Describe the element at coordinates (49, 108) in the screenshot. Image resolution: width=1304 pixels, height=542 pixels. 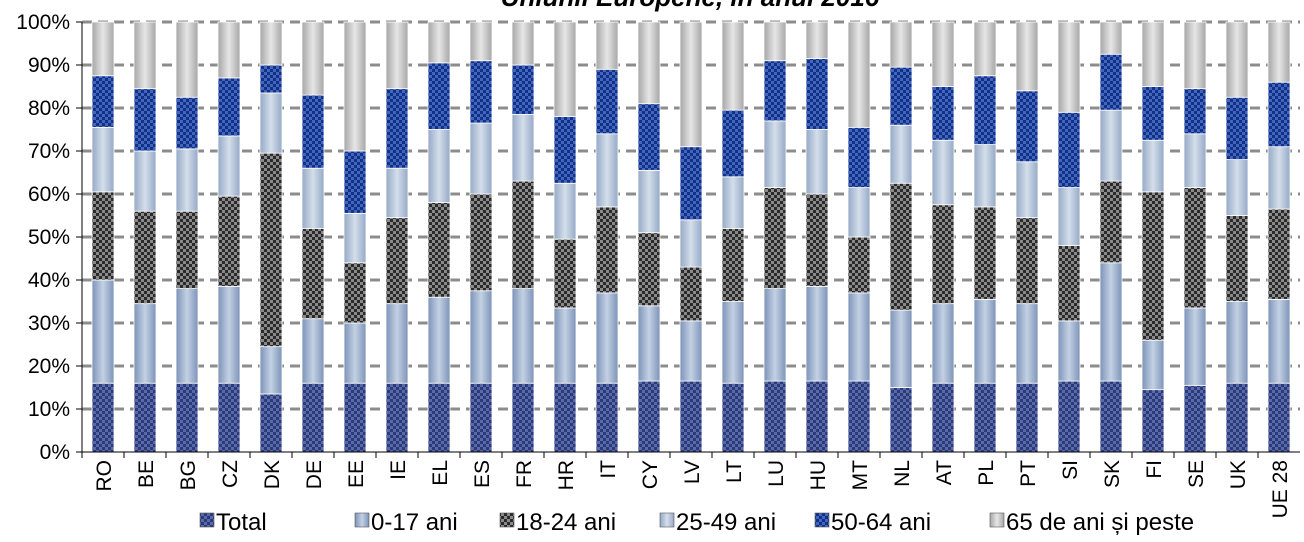
I see `y-tick-label: 80%` at that location.